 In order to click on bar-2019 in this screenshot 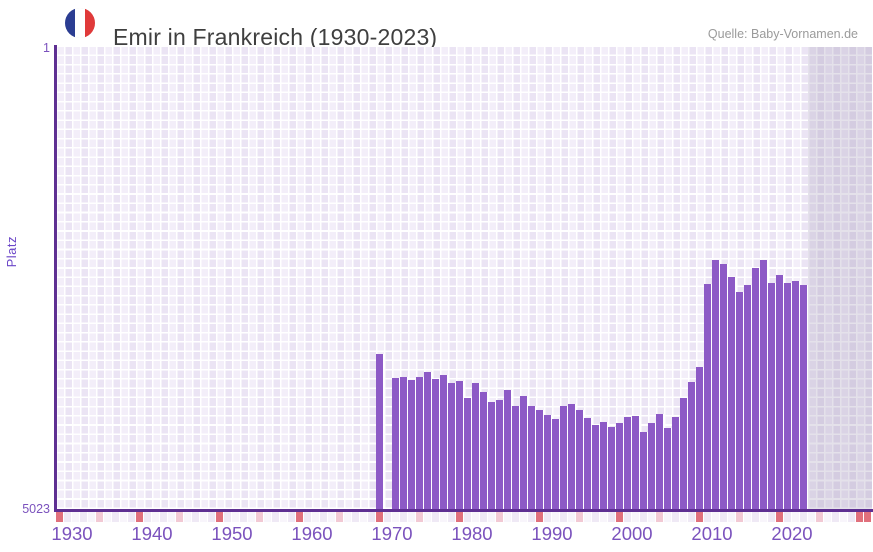, I will do `click(788, 396)`.